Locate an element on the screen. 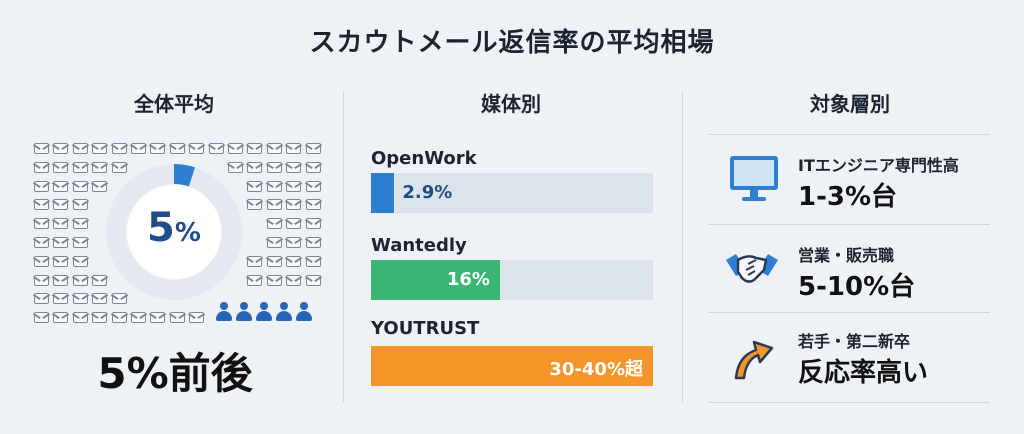 The height and width of the screenshot is (434, 1024). target-heading: 対象層別 is located at coordinates (850, 104).